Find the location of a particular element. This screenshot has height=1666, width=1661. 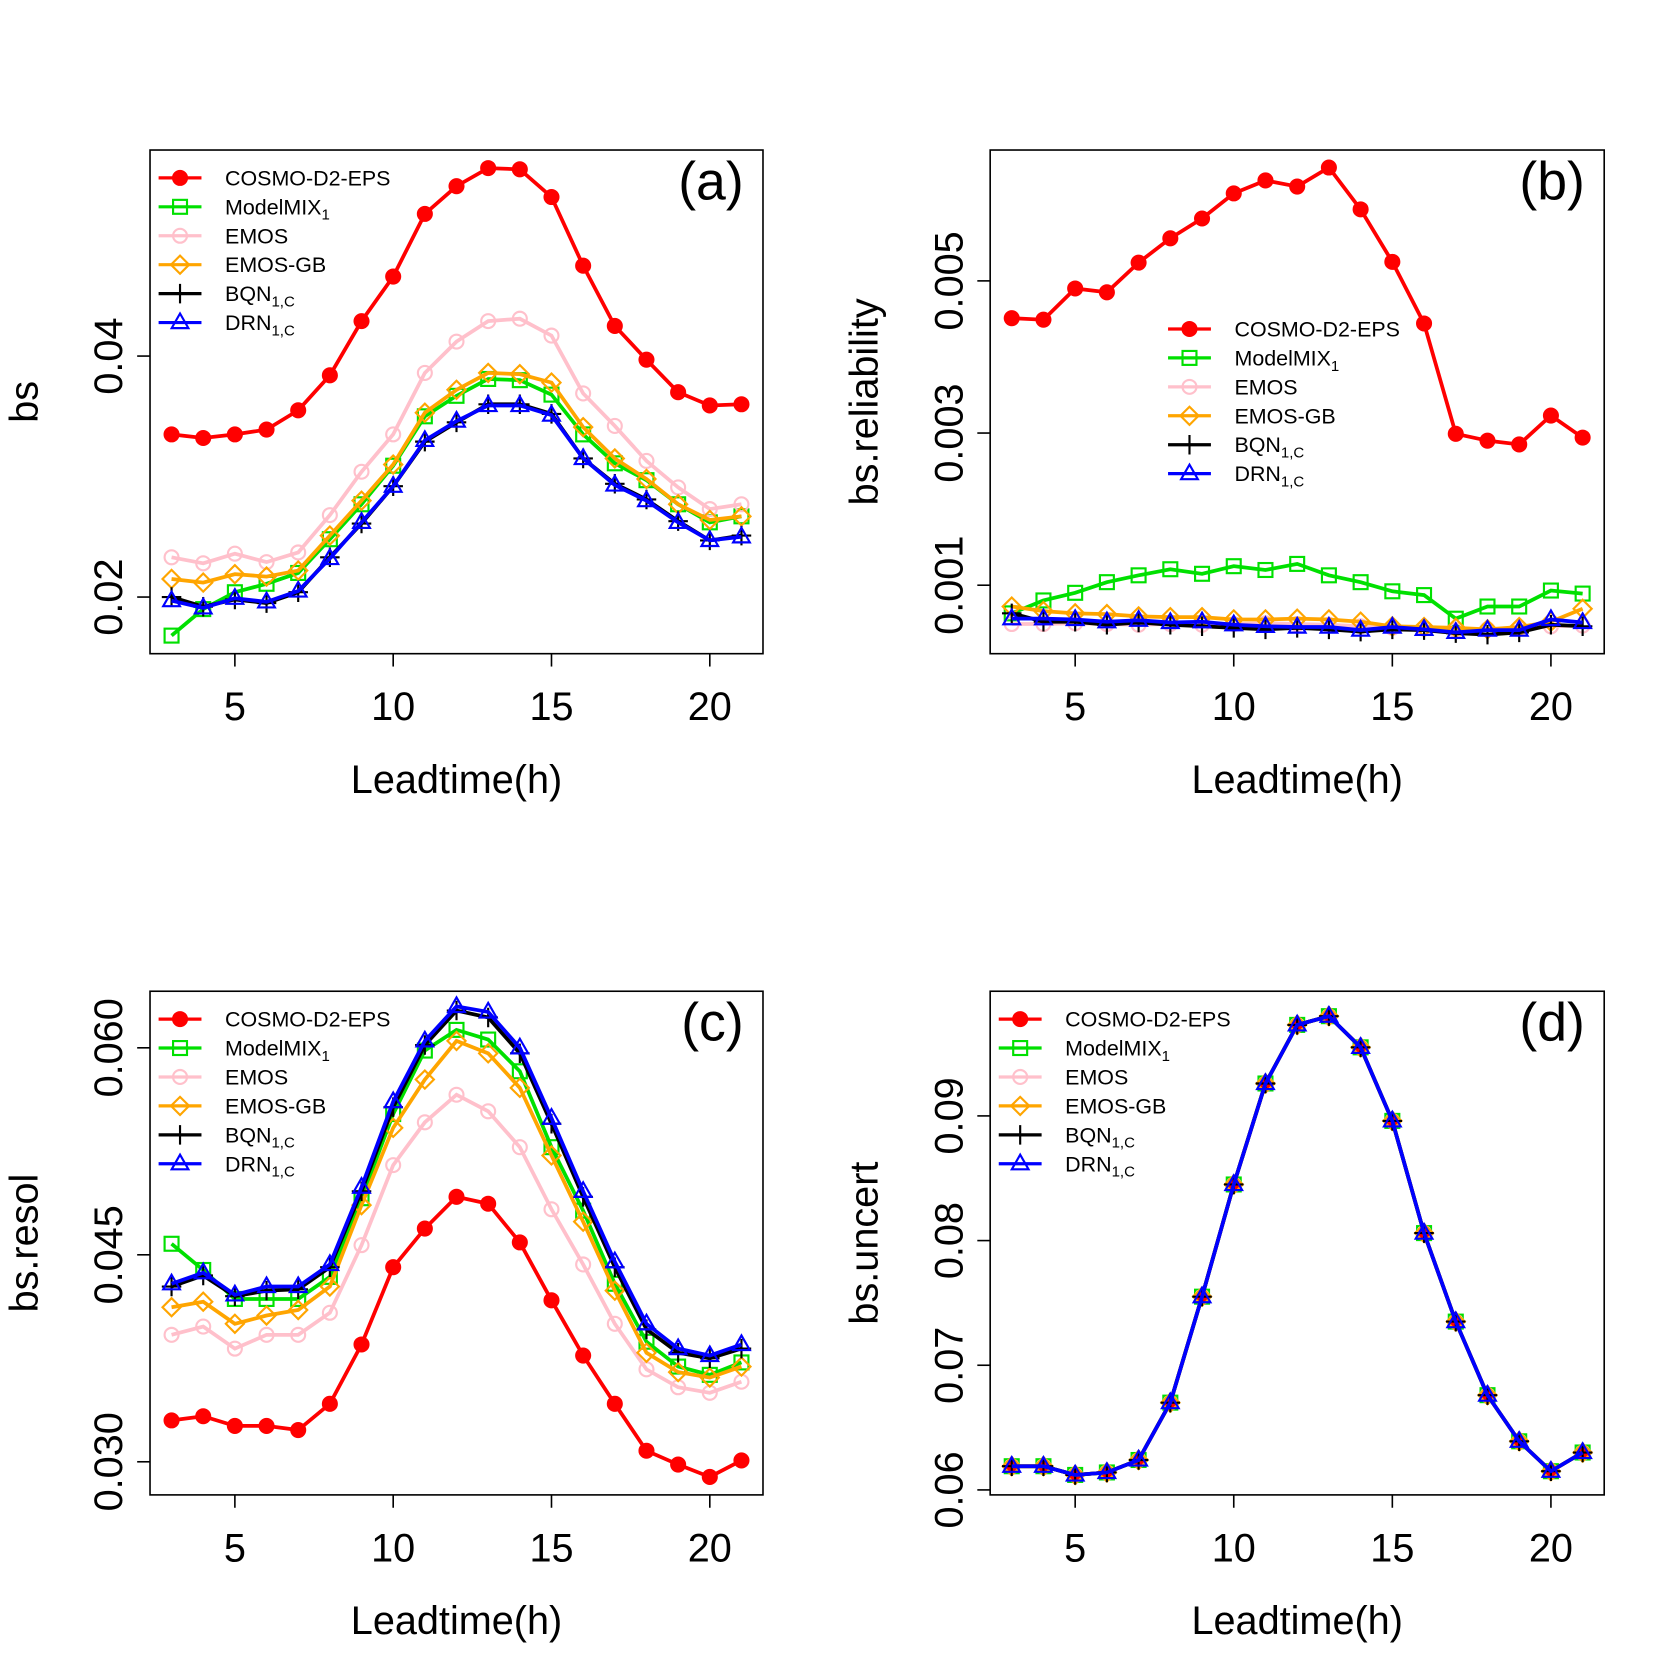

legend-label: COSMO-D2-EPS is located at coordinates (307, 178).